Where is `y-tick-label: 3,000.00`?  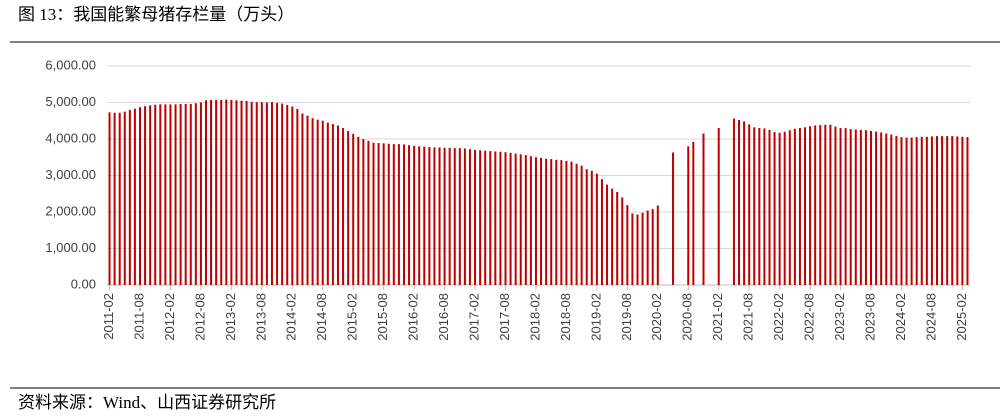
y-tick-label: 3,000.00 is located at coordinates (70, 174).